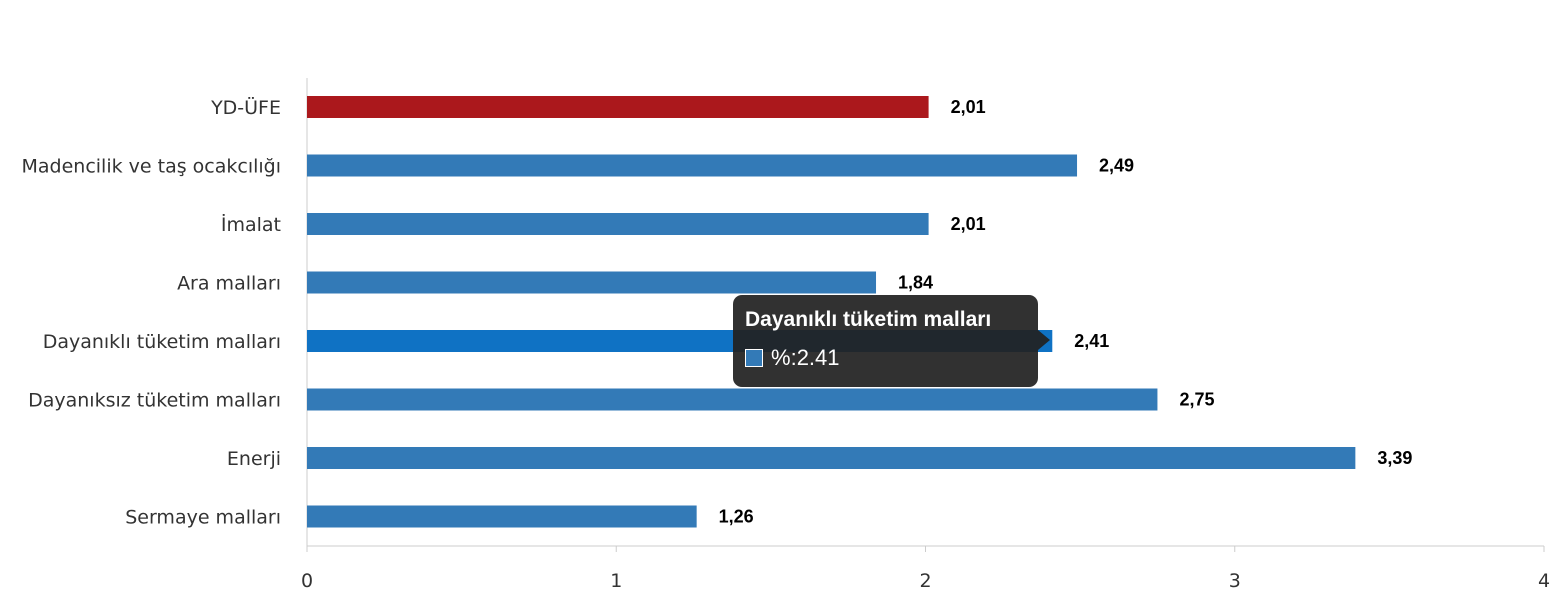  What do you see at coordinates (925, 581) in the screenshot?
I see `x-tick-label: 2` at bounding box center [925, 581].